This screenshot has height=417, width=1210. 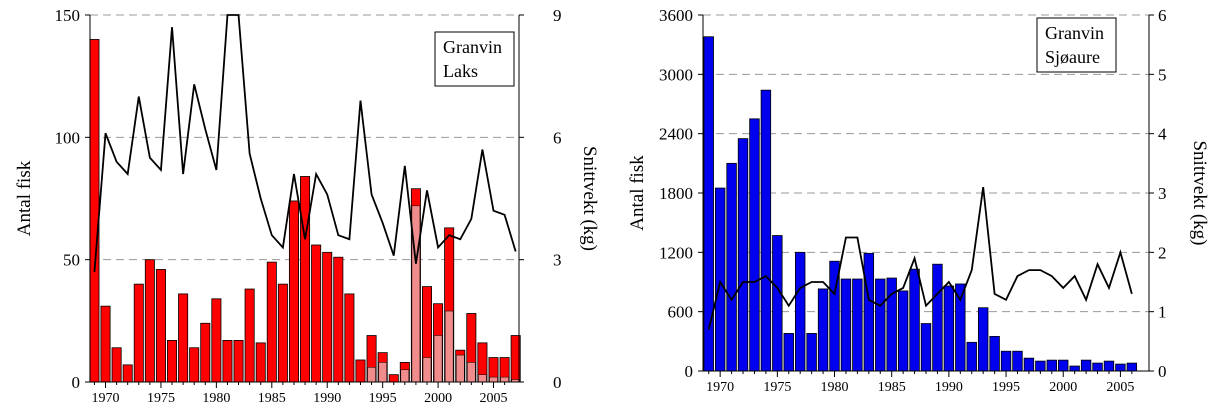 What do you see at coordinates (892, 387) in the screenshot?
I see `x-tick-label: 1985` at bounding box center [892, 387].